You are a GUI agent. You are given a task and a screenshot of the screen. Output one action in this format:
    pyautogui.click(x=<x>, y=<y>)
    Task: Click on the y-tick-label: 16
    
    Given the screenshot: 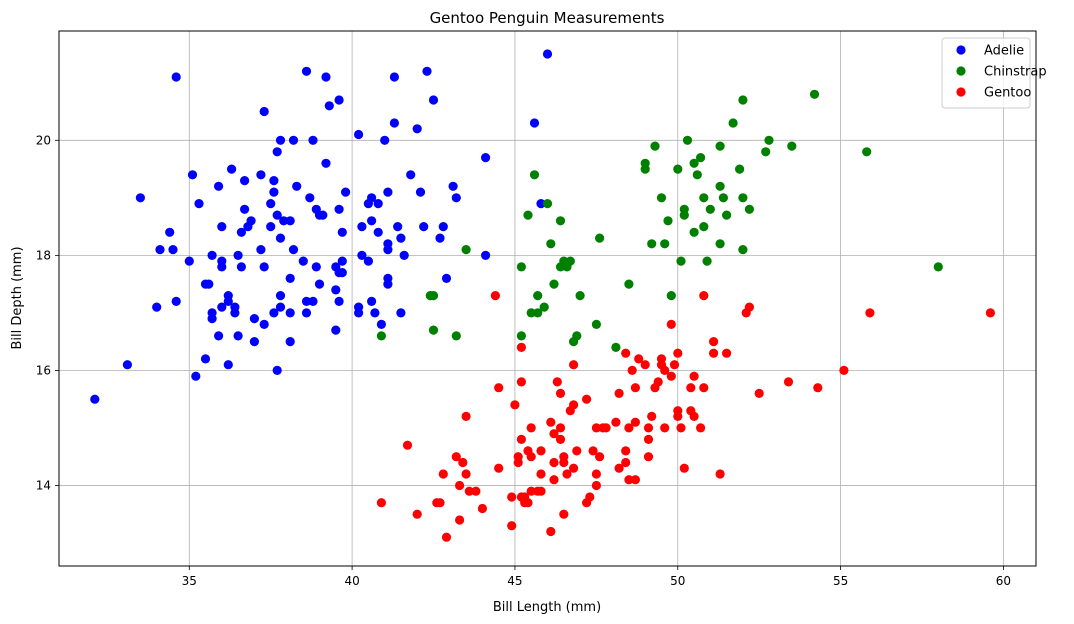 What is the action you would take?
    pyautogui.click(x=43, y=370)
    